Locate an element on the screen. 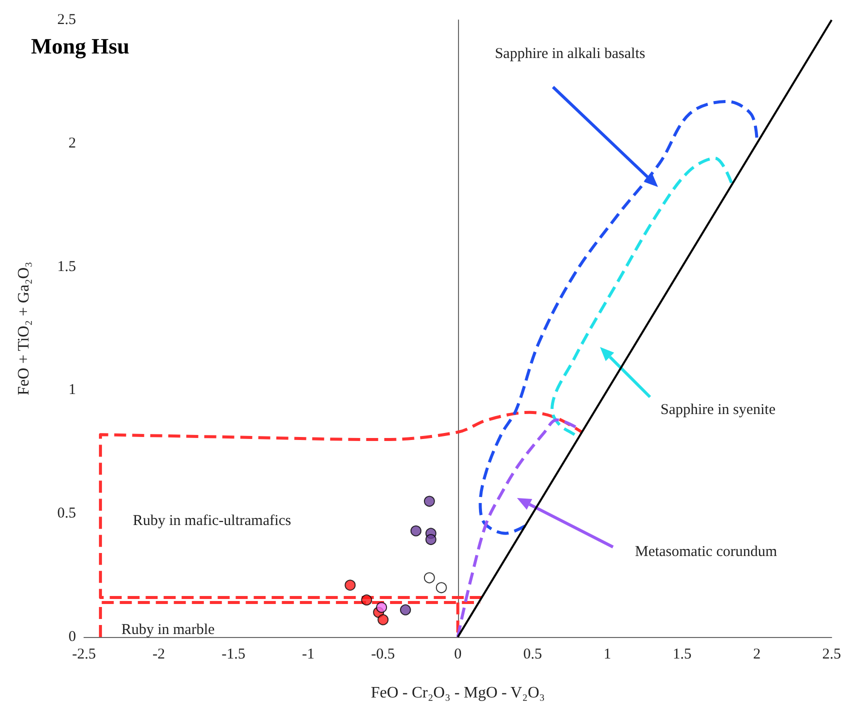 Image resolution: width=852 pixels, height=715 pixels. annotation: Ruby in marble is located at coordinates (168, 630).